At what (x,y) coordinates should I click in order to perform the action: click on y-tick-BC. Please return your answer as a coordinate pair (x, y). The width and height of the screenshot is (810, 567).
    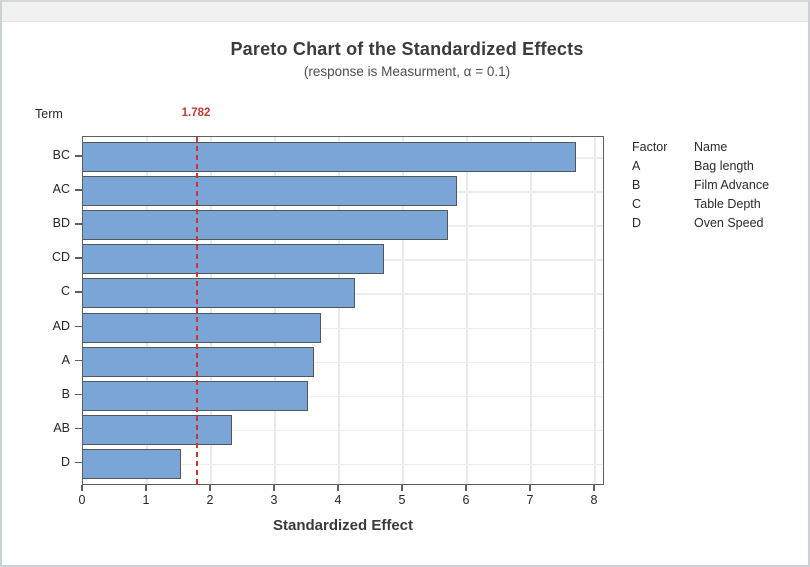
    Looking at the image, I should click on (78, 156).